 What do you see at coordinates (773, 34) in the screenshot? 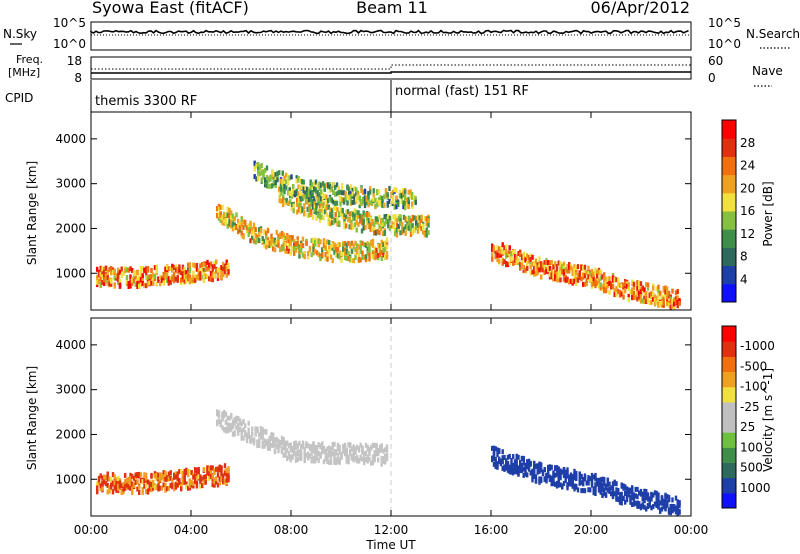
I see `nsearch-label: N.Search` at bounding box center [773, 34].